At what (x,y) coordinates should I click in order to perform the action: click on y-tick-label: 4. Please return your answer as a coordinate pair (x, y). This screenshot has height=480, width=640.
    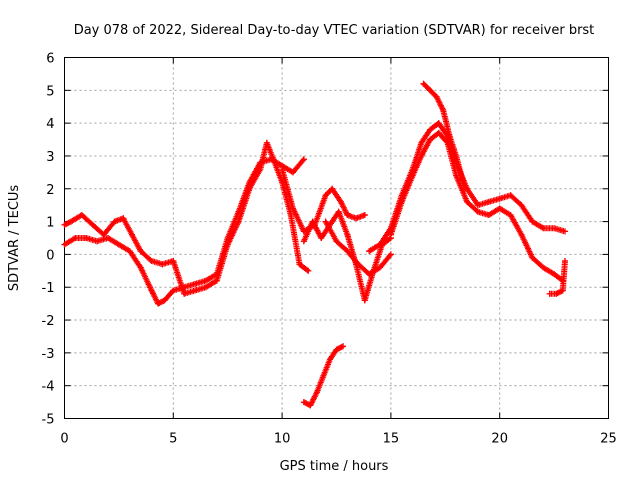
    Looking at the image, I should click on (50, 124).